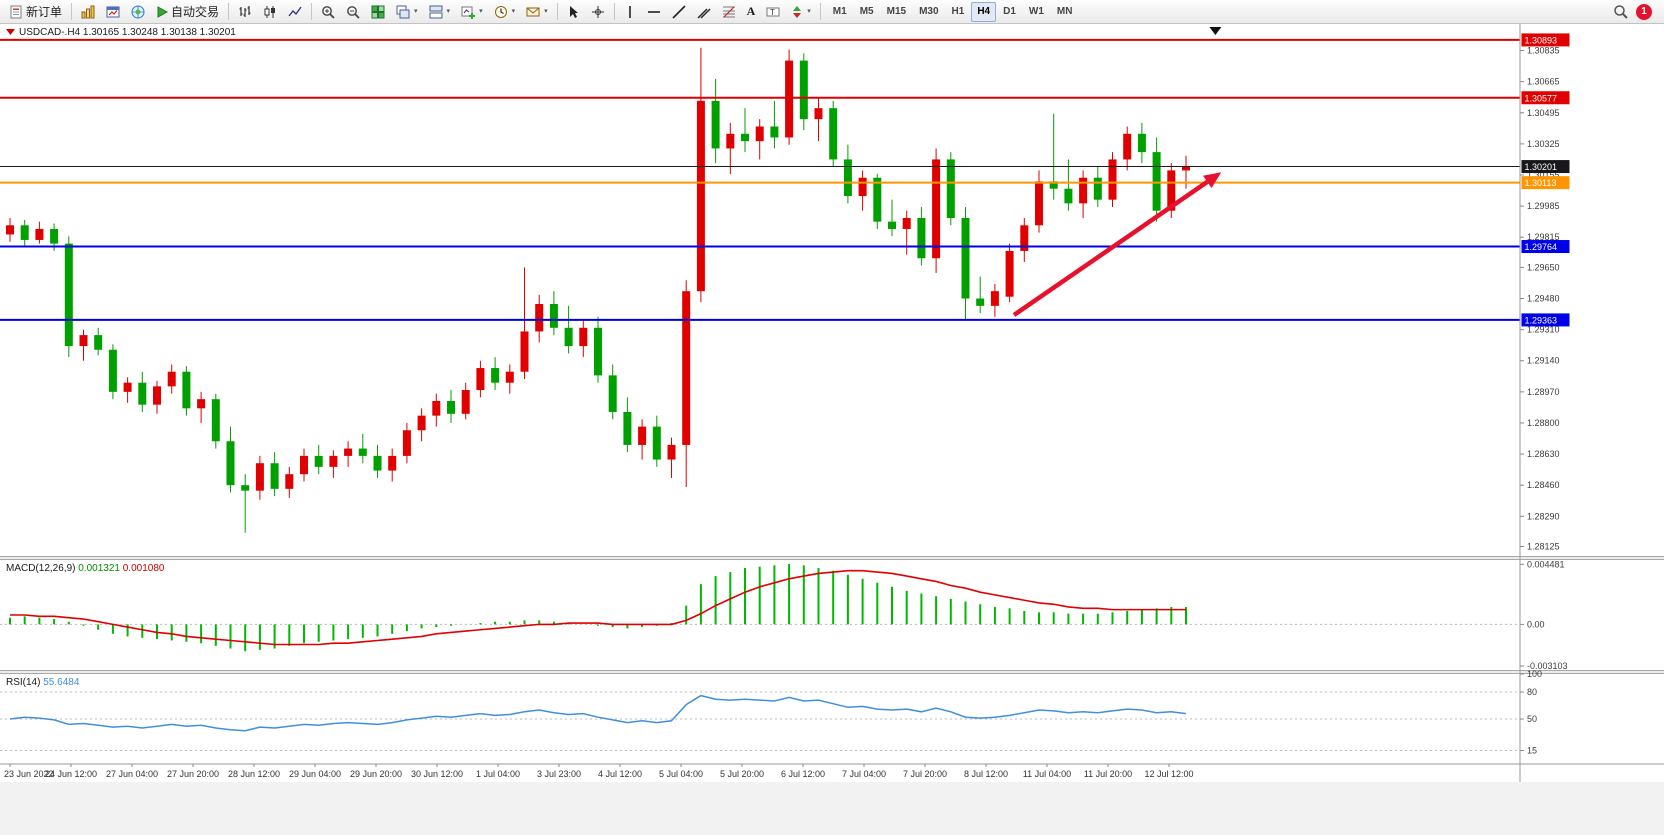  Describe the element at coordinates (598, 713) in the screenshot. I see `rsi-line` at that location.